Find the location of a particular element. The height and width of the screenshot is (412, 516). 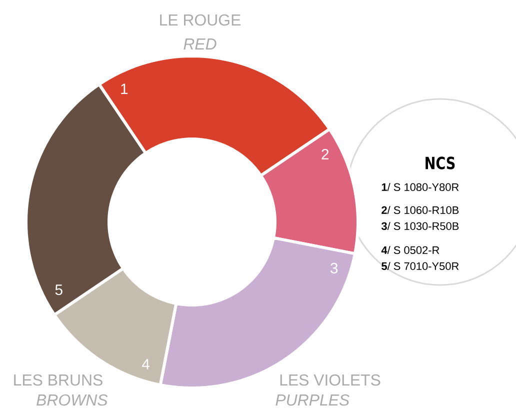

slice-label: 1 is located at coordinates (124, 89).